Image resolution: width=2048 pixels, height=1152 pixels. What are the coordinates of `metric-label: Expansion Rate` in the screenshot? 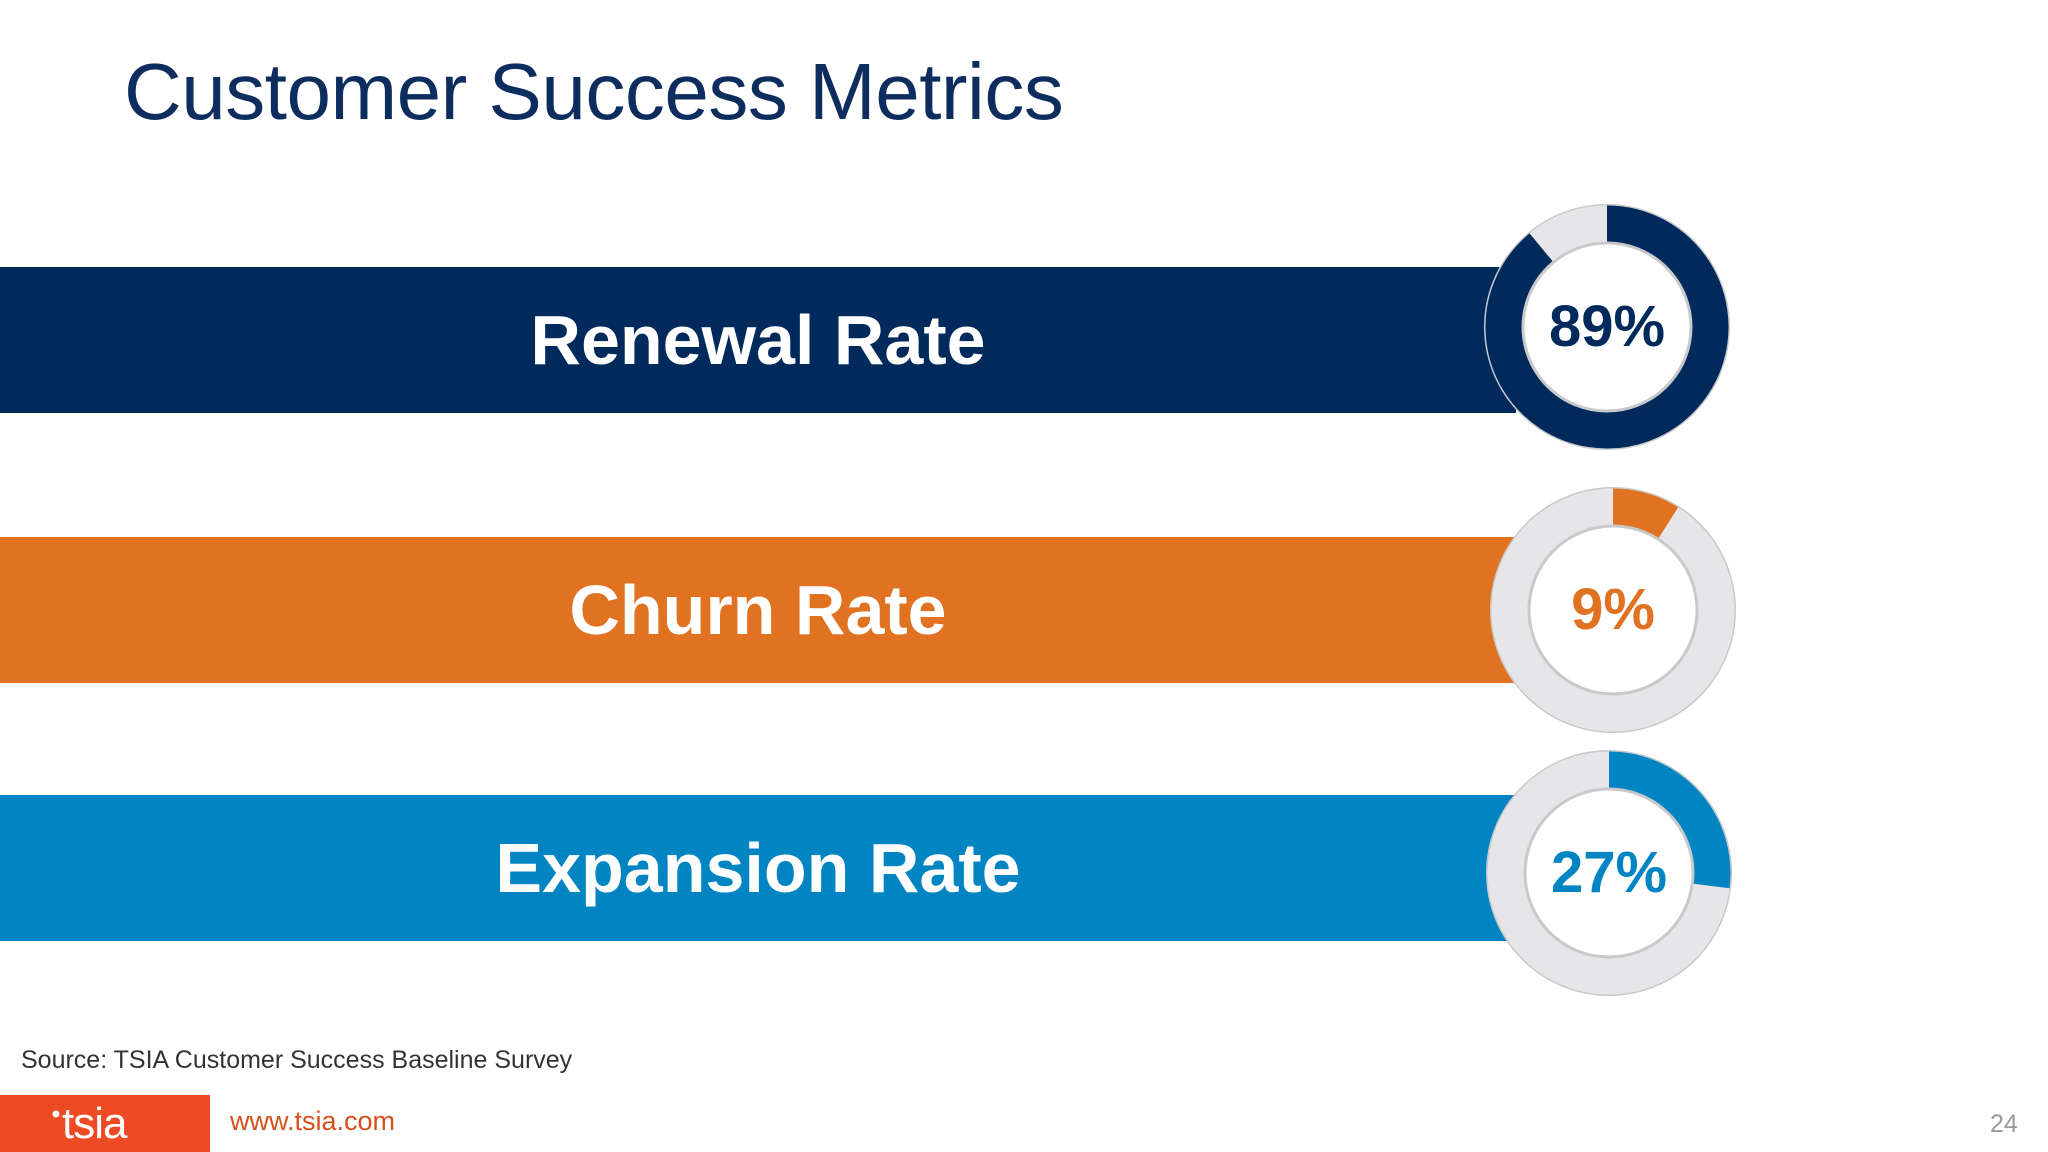 It's located at (758, 868).